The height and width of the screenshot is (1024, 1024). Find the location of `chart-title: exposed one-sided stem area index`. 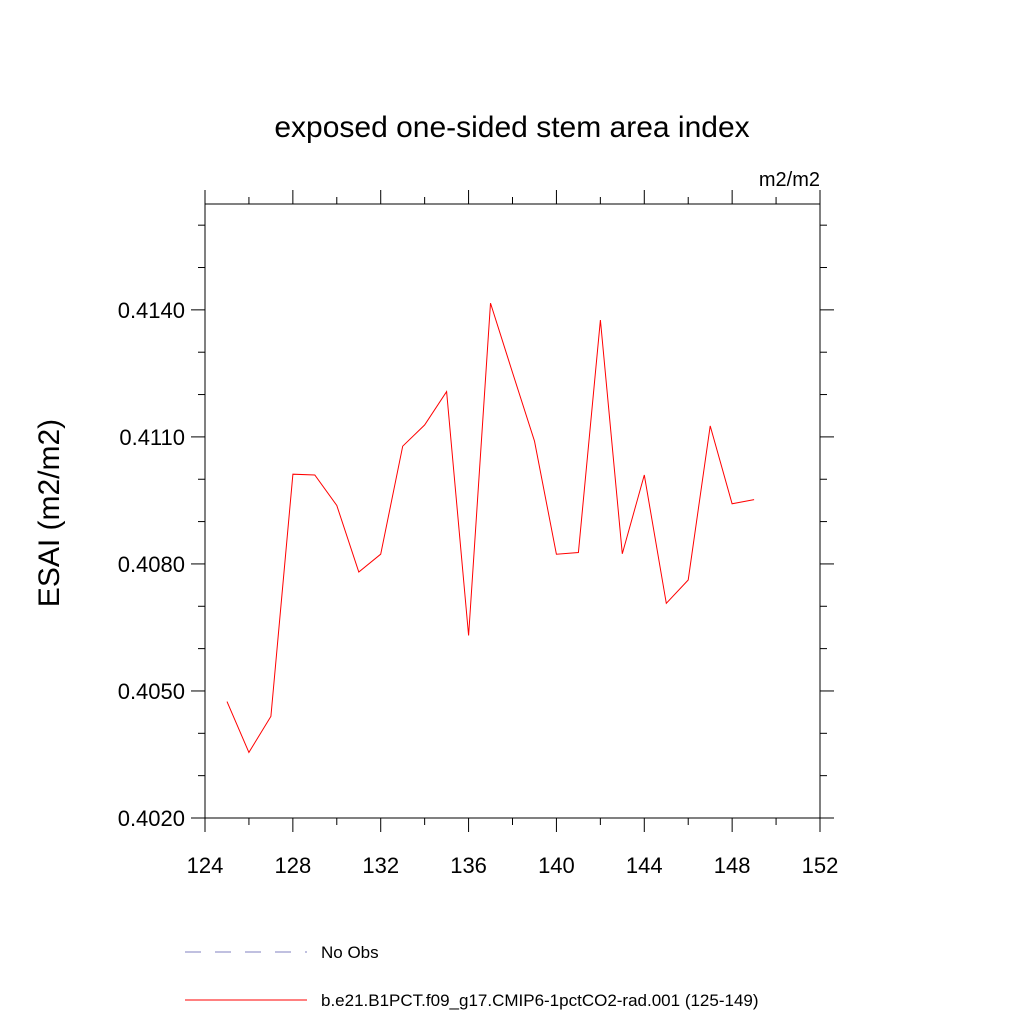

chart-title: exposed one-sided stem area index is located at coordinates (511, 127).